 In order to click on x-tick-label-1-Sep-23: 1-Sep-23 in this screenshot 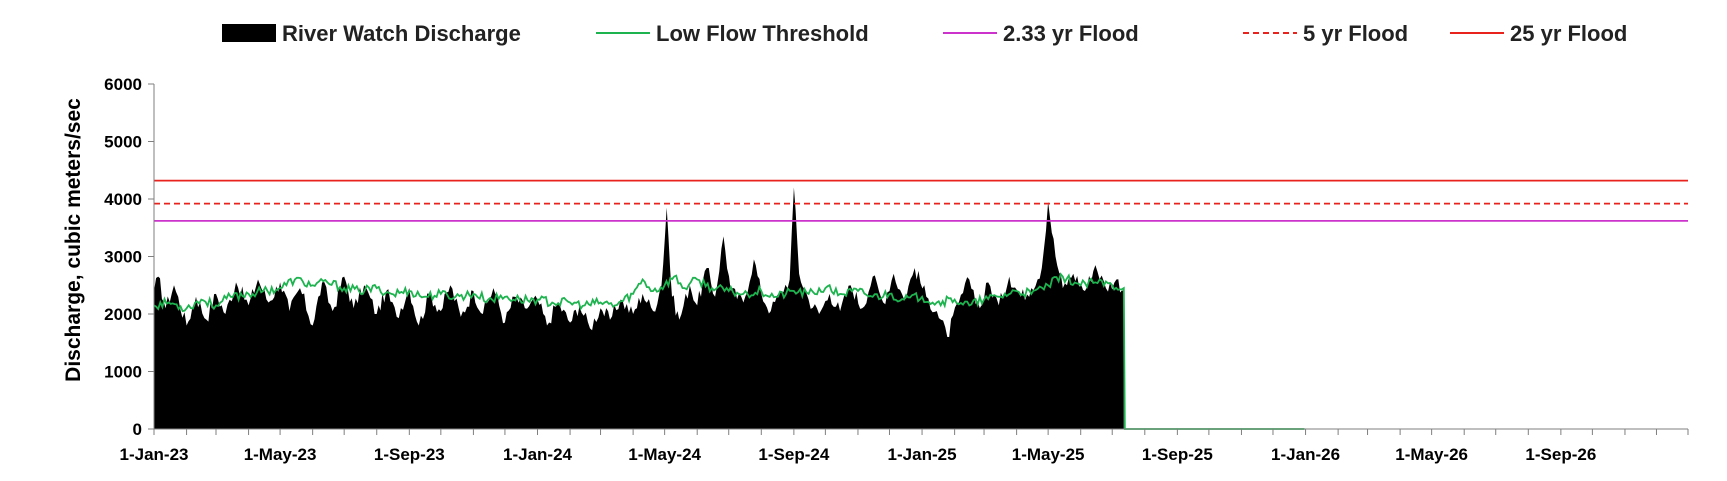, I will do `click(409, 454)`.